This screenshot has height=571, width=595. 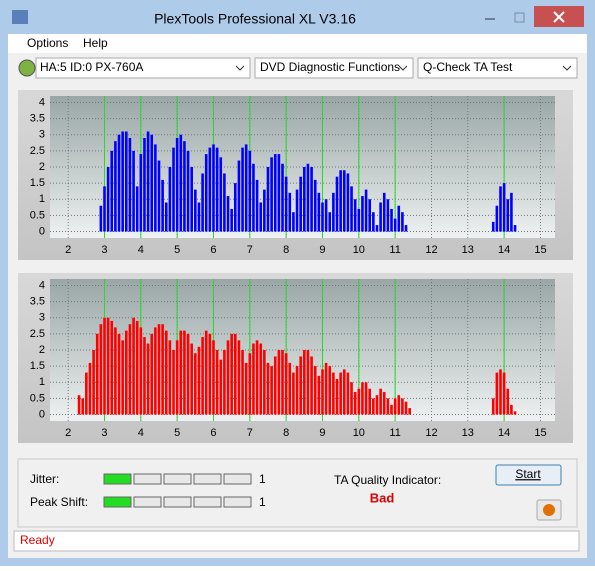 I want to click on x-tick-label: 7, so click(x=250, y=433).